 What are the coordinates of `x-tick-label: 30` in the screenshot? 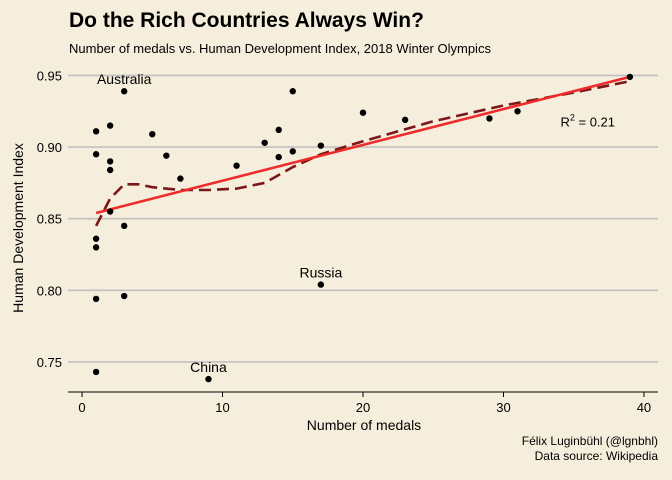 It's located at (503, 407).